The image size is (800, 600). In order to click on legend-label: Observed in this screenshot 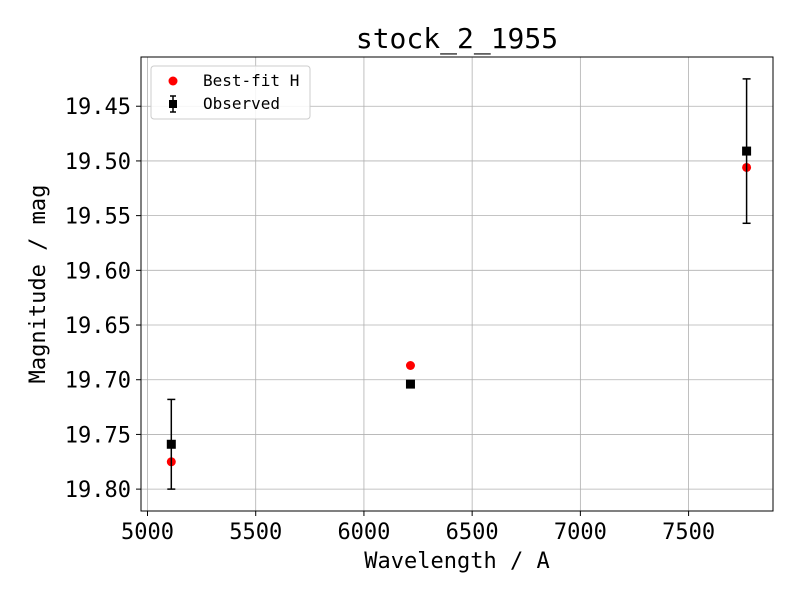, I will do `click(241, 103)`.